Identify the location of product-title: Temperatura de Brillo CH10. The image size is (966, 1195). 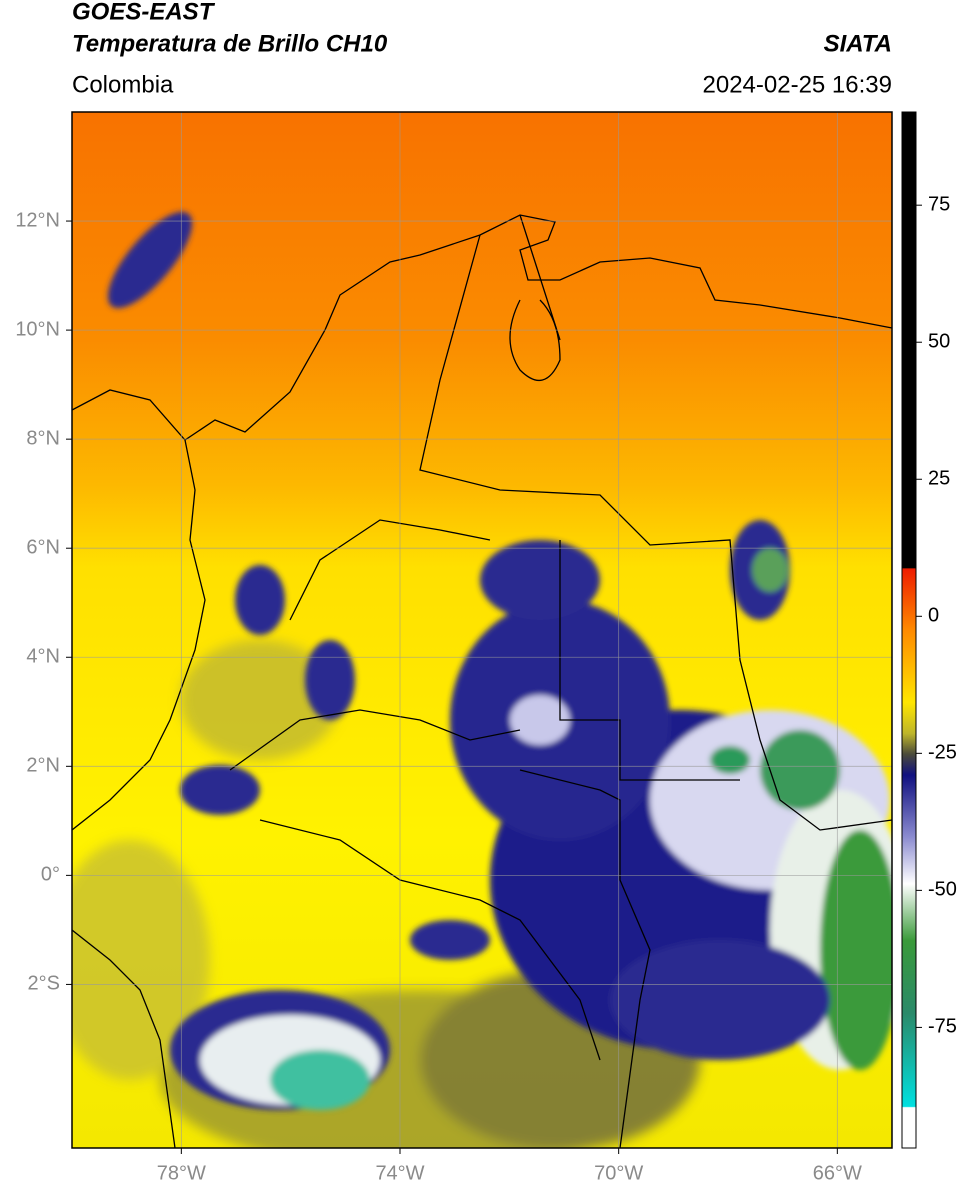
(230, 43).